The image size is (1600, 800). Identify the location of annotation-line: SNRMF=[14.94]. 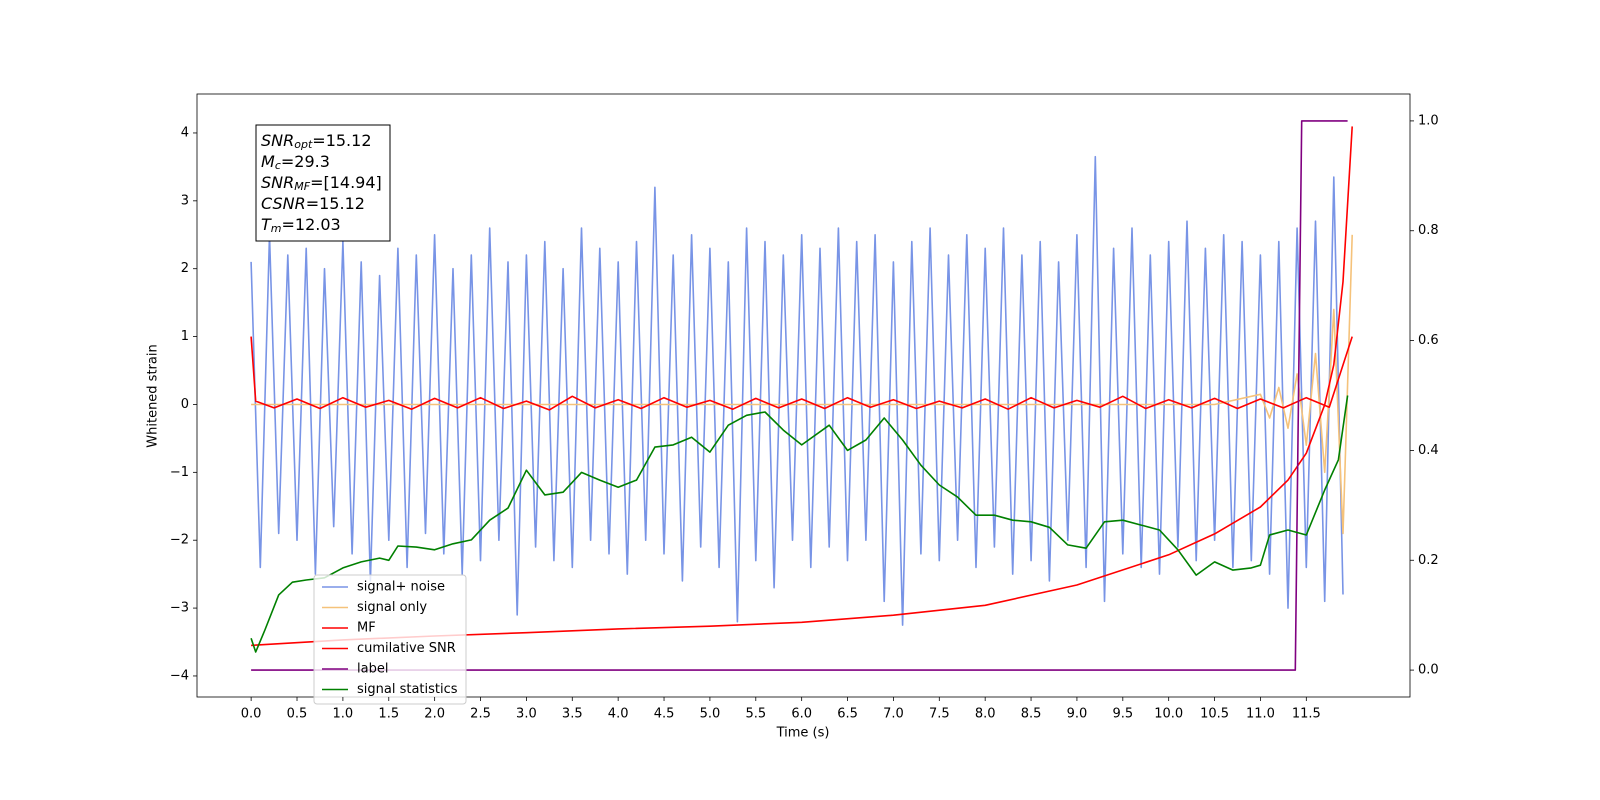
(321, 183).